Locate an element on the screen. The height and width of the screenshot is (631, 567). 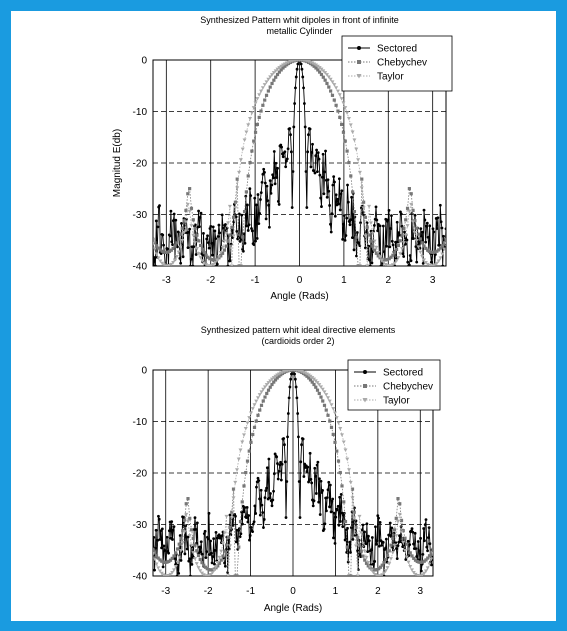
y-tick-label: 0 is located at coordinates (144, 61).